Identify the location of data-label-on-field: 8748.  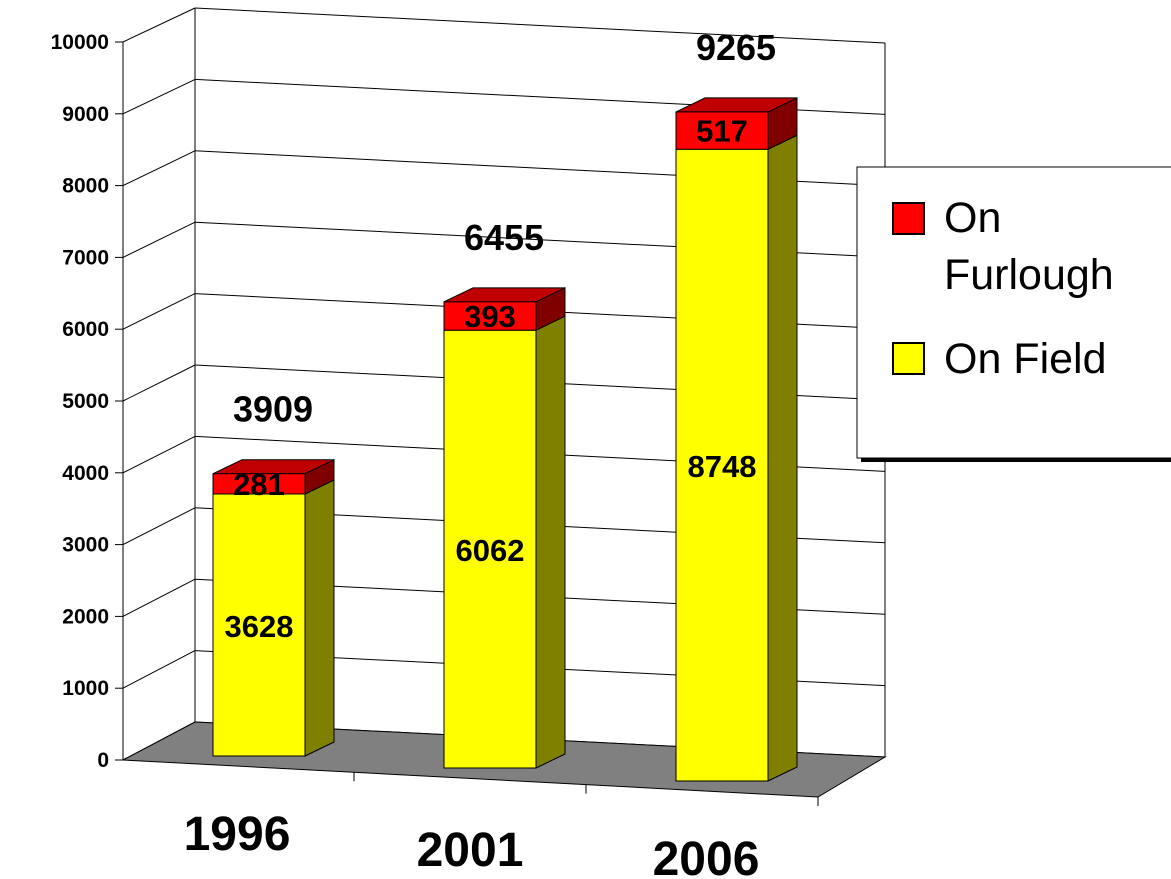
(722, 466).